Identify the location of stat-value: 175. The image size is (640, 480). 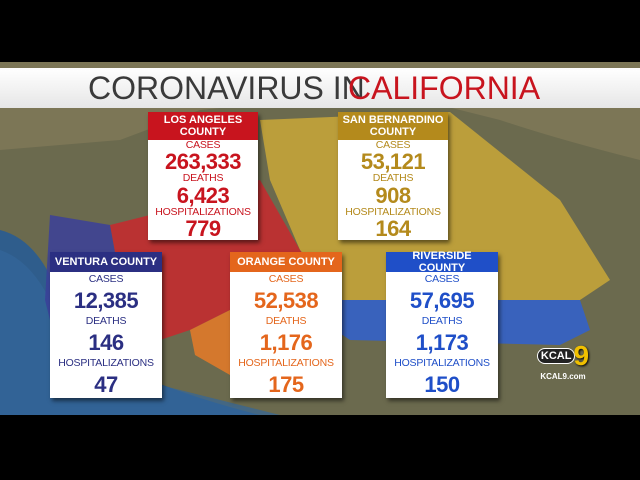
(286, 384).